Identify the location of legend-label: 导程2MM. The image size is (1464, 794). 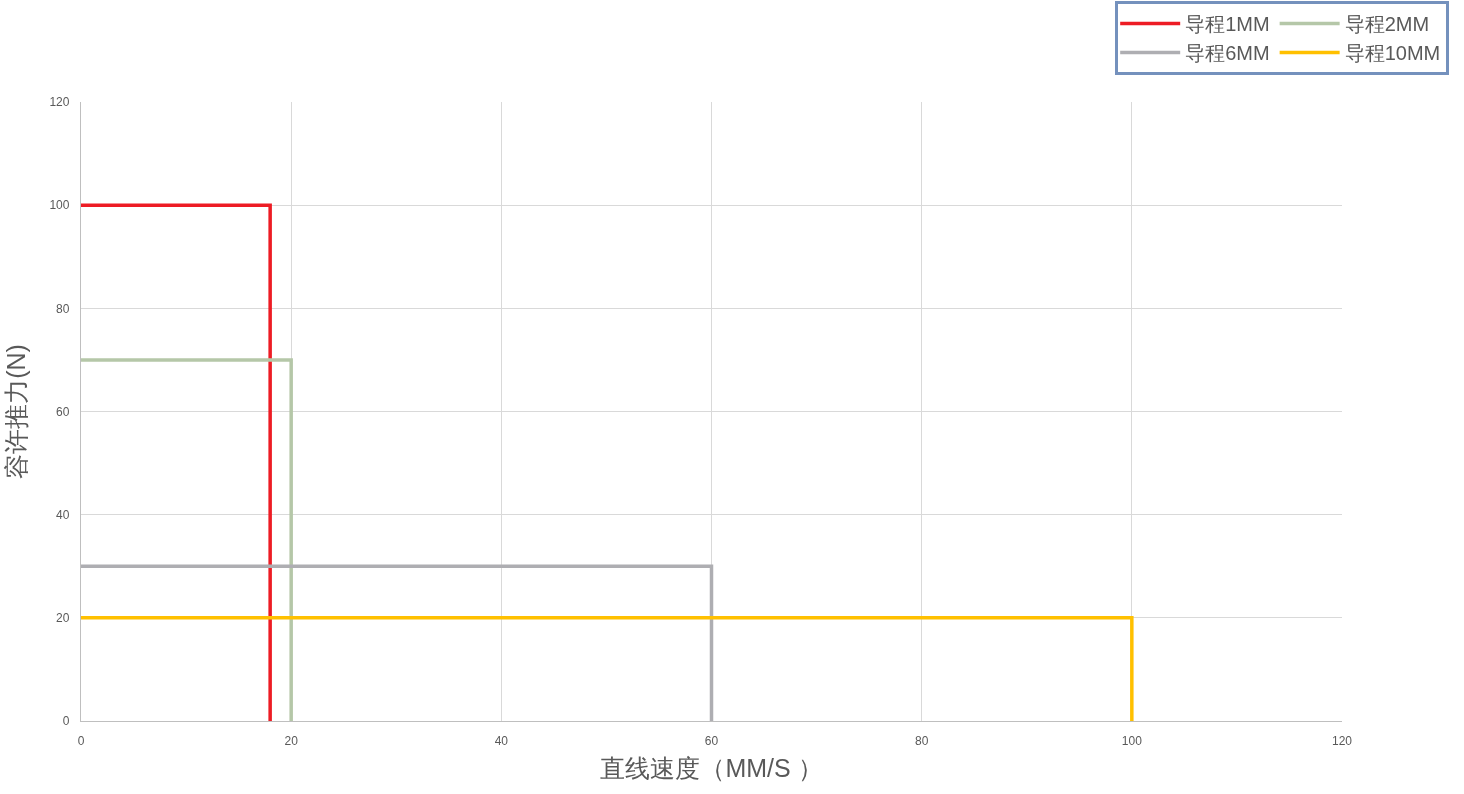
(1387, 24).